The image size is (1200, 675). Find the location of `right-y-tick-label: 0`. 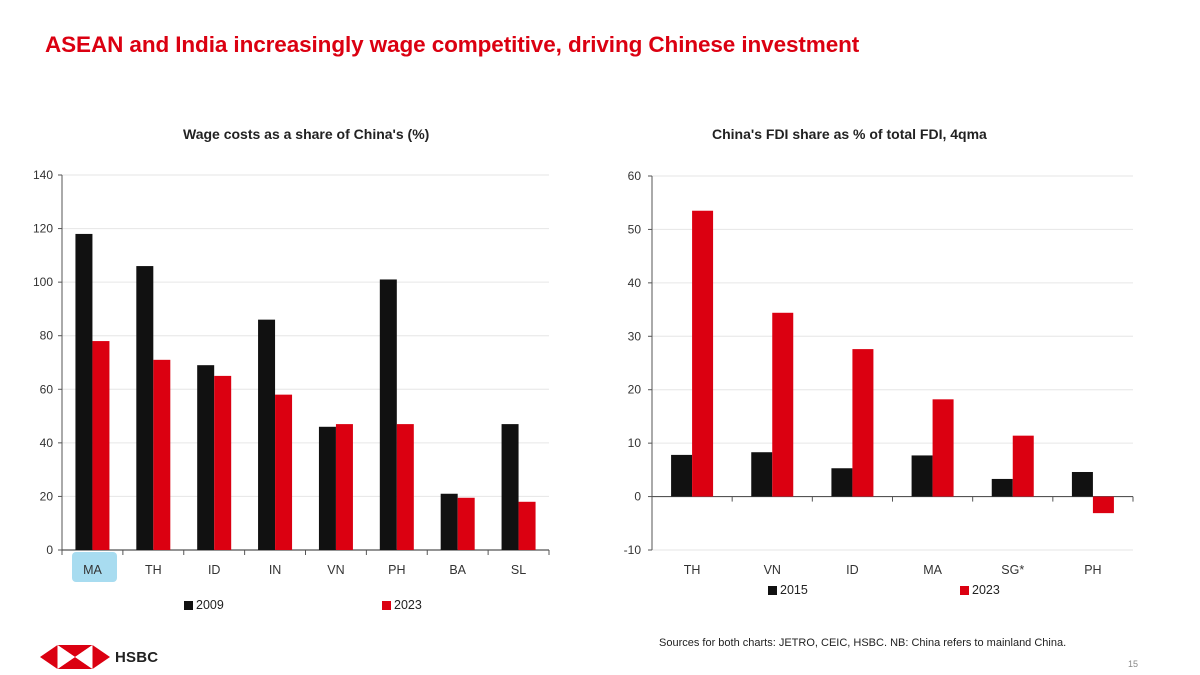

right-y-tick-label: 0 is located at coordinates (637, 497).